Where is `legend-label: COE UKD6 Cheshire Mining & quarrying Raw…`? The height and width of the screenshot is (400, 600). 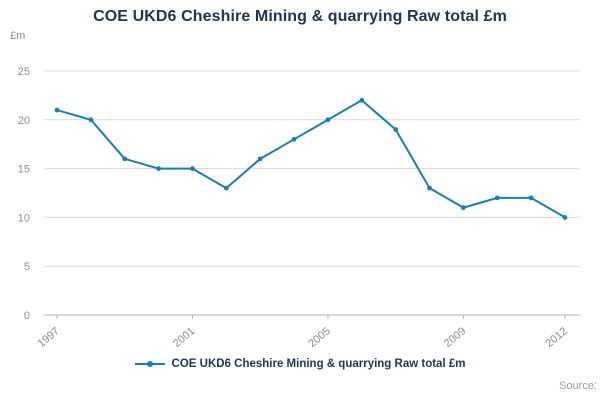 legend-label: COE UKD6 Cheshire Mining & quarrying Raw… is located at coordinates (318, 364).